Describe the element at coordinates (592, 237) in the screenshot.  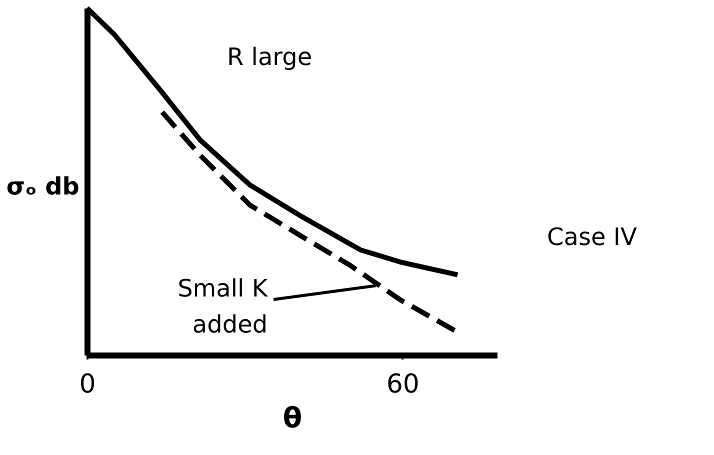
I see `text: Case IV` at that location.